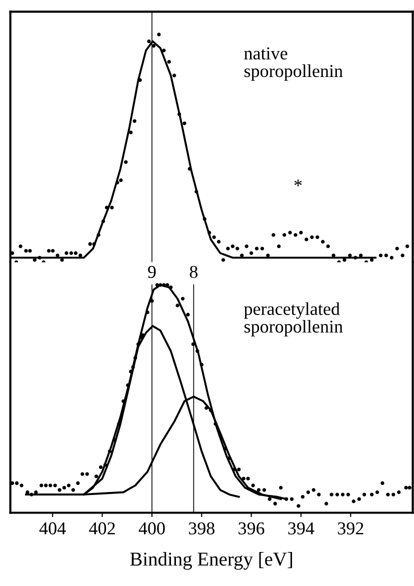  Describe the element at coordinates (251, 528) in the screenshot. I see `x-tick-label: 396` at that location.